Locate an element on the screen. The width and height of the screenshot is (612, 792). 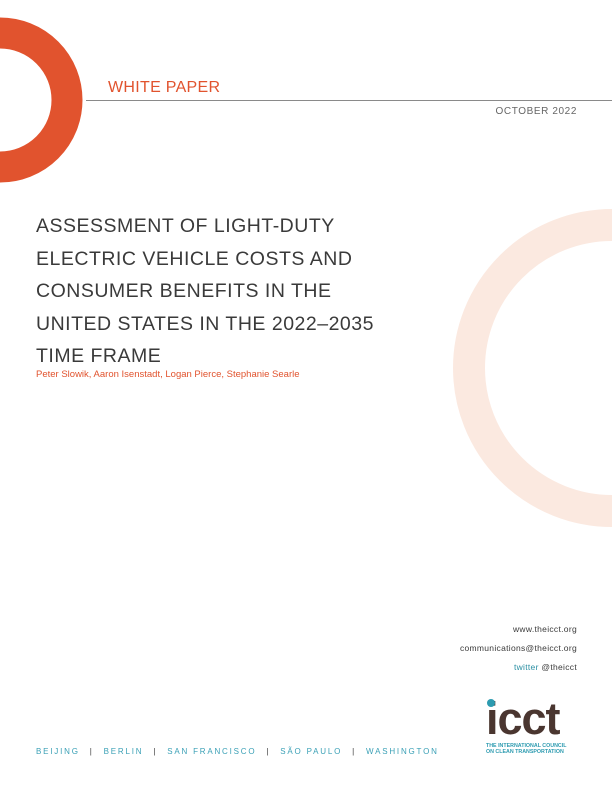
logo-tagline-line: ON CLEAN TRANSPORTATION is located at coordinates (525, 752).